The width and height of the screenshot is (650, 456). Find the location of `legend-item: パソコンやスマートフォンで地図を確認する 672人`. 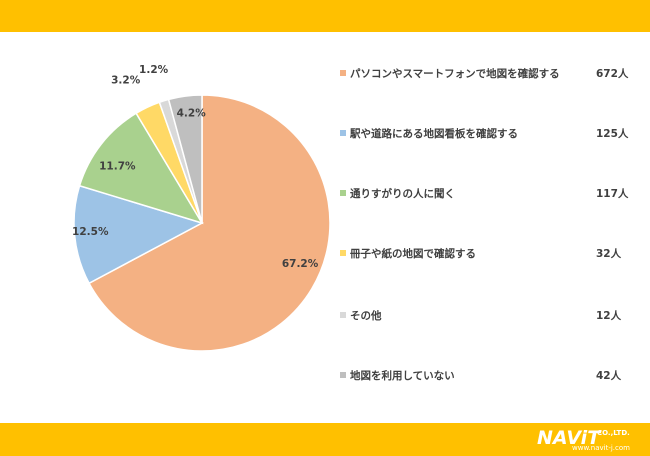

legend-item: パソコンやスマートフォンで地図を確認する 672人 is located at coordinates (490, 74).